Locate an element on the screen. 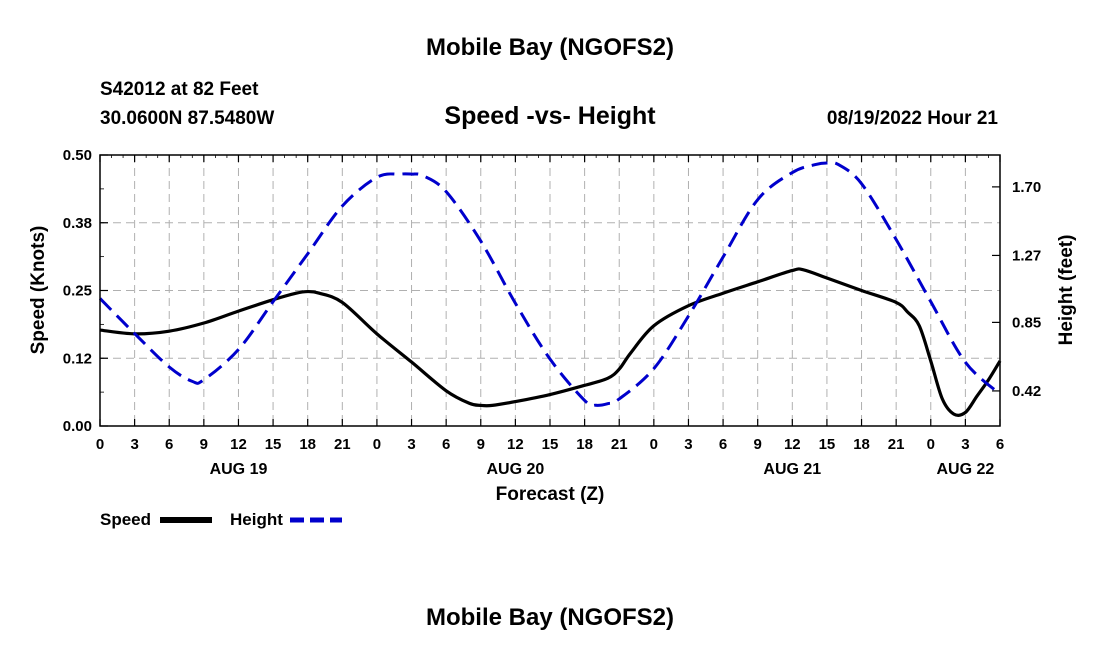  y-tick-label: 0.38 is located at coordinates (77, 223).